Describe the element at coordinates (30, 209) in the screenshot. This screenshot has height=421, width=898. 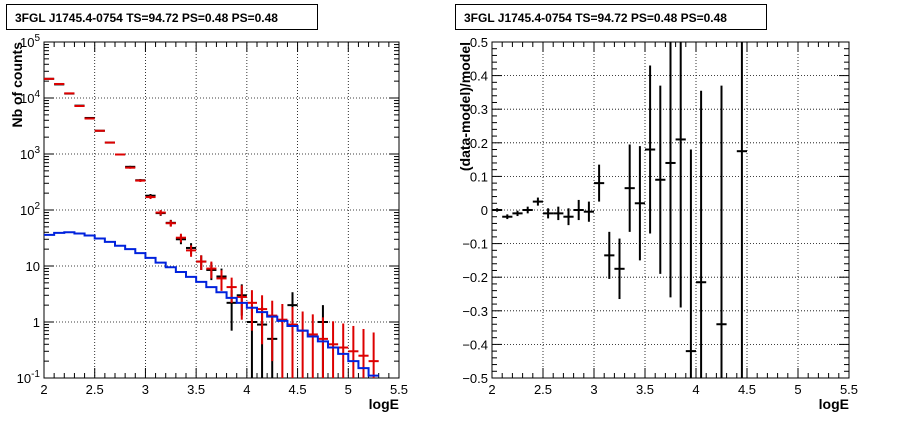
I see `left-y-tick-label: 10²` at that location.